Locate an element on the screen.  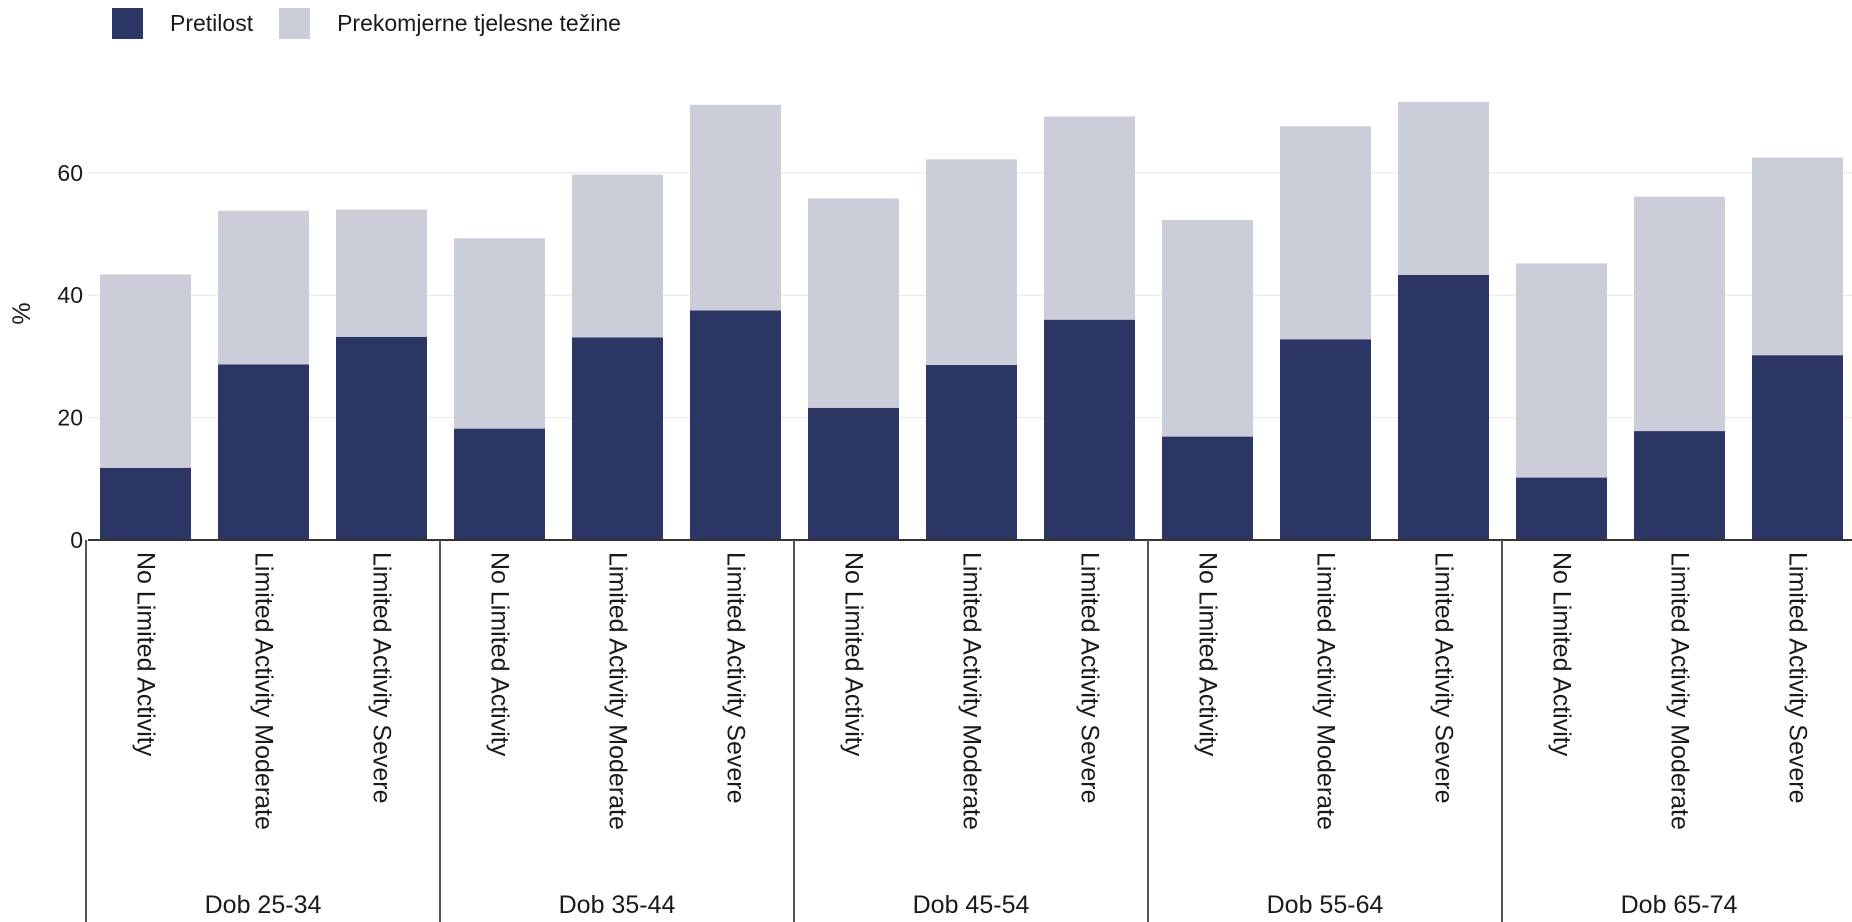
legend-label-obesity: Pretilost is located at coordinates (212, 23).